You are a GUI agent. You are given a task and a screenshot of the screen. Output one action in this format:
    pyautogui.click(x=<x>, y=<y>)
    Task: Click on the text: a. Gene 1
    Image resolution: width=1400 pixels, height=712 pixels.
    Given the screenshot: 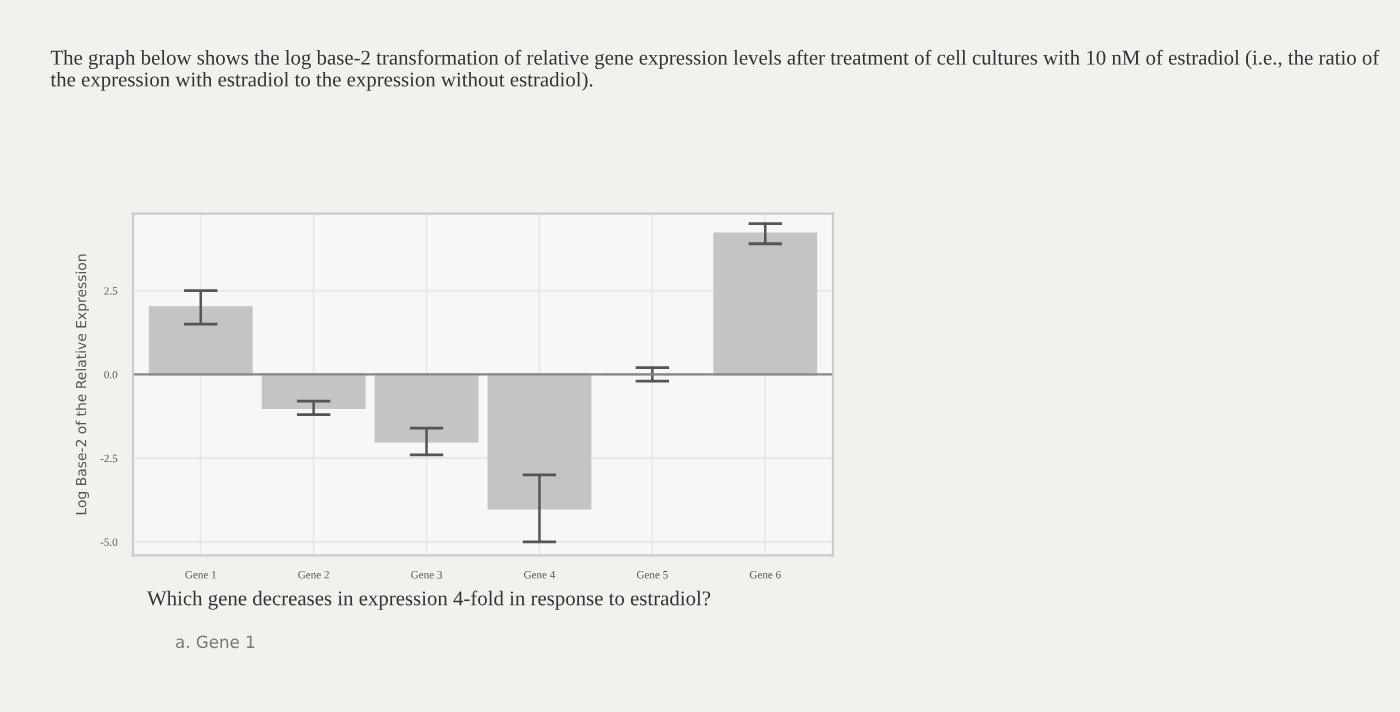 What is the action you would take?
    pyautogui.click(x=215, y=642)
    